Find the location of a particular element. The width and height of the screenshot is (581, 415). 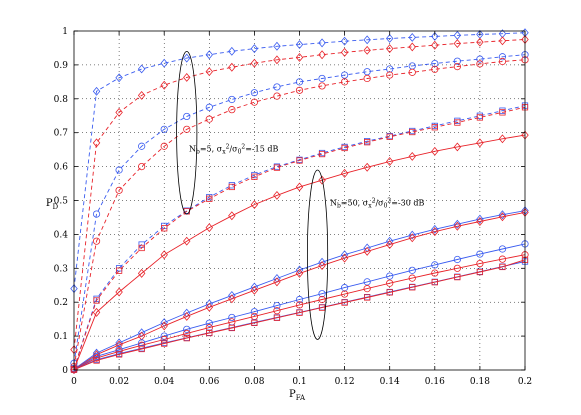

x-tick-label: 0.06 is located at coordinates (209, 382).